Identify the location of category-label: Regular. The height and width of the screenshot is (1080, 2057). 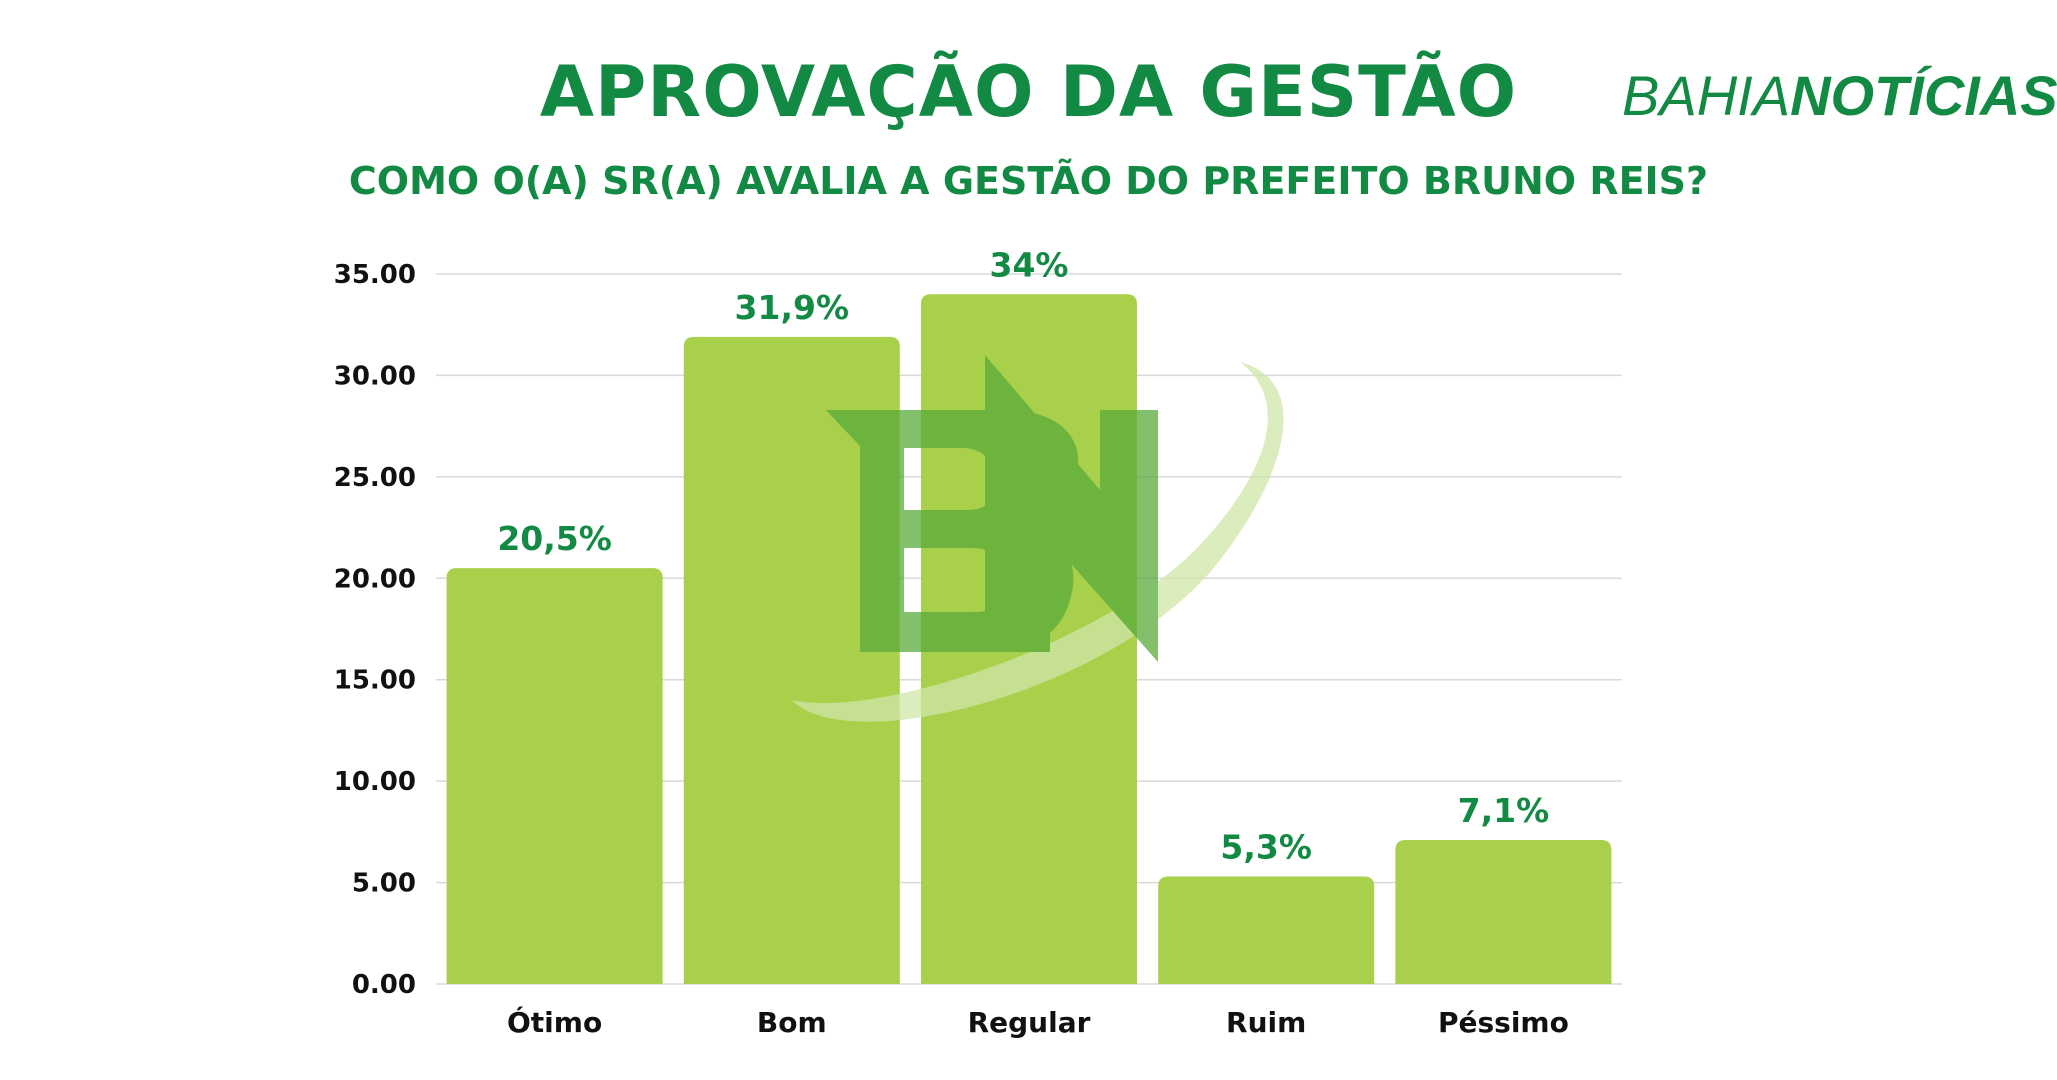
(1029, 1022).